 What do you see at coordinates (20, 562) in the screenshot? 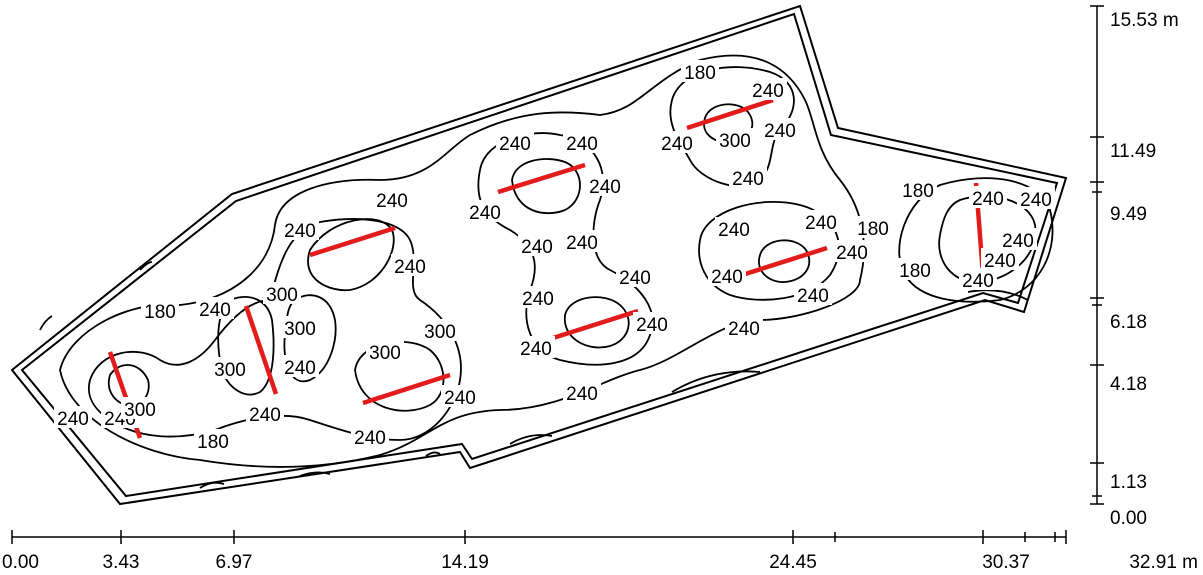
I see `x-tick-0: 0.00` at bounding box center [20, 562].